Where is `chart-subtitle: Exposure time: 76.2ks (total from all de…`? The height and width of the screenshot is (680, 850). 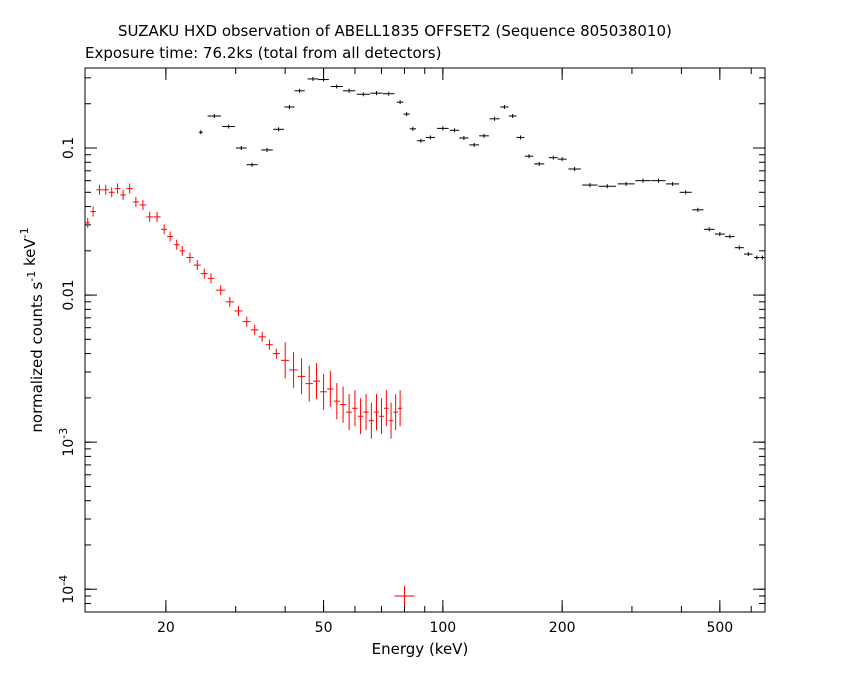 chart-subtitle: Exposure time: 76.2ks (total from all de… is located at coordinates (263, 53).